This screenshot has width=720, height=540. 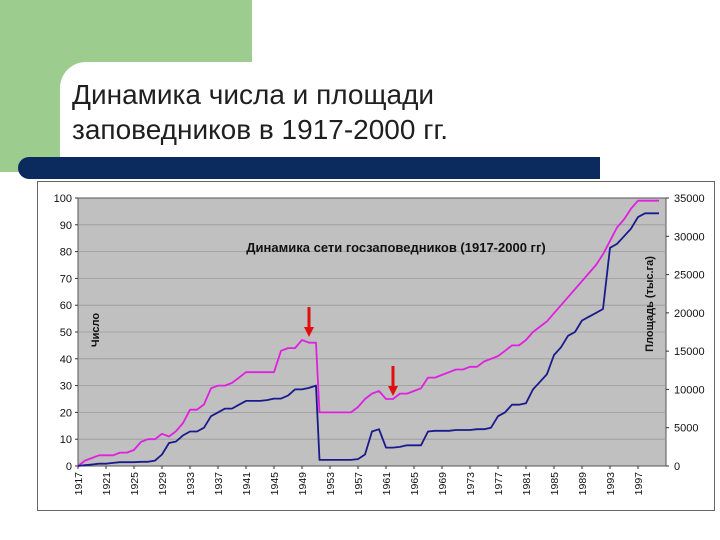 I want to click on x-tick-label: 1949, so click(x=303, y=484).